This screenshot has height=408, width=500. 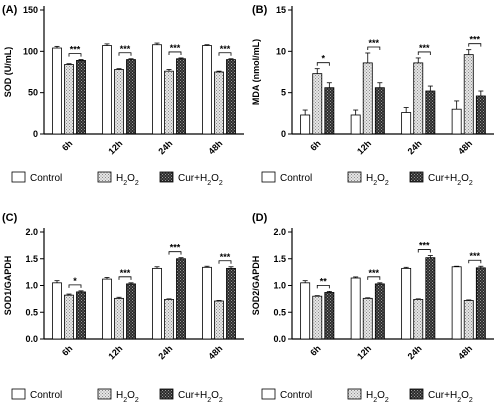 I want to click on y-tick-label: 100, so click(x=30, y=51).